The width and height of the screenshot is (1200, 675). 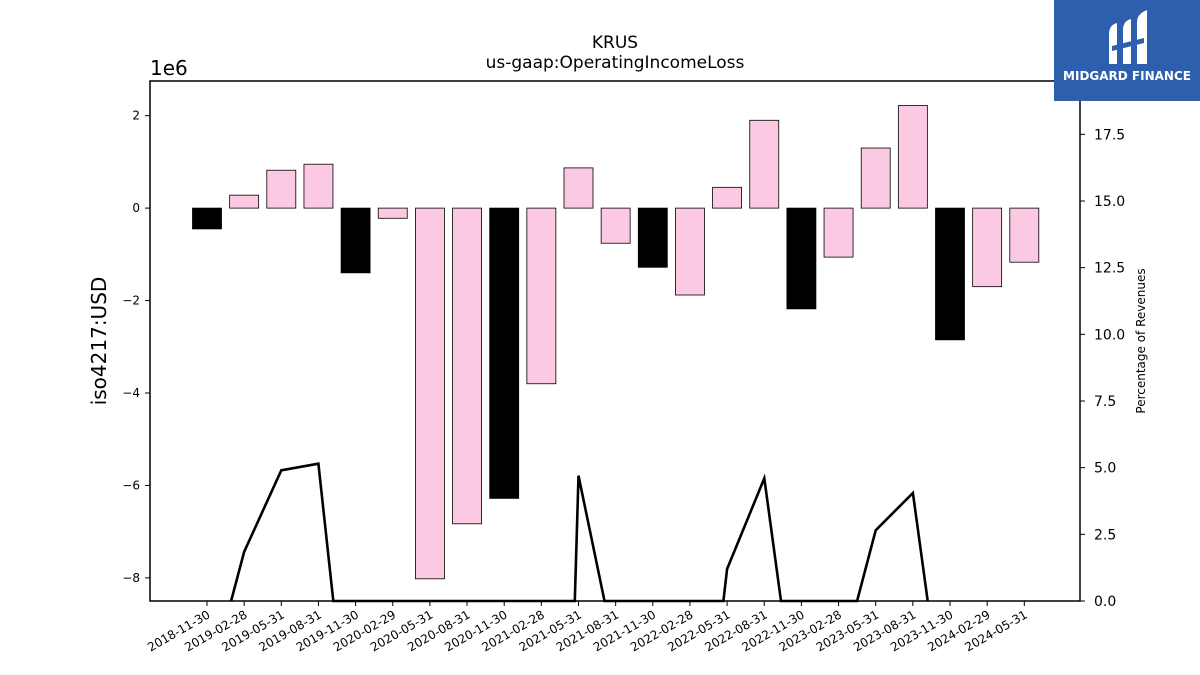 I want to click on y-tick-label: 0, so click(x=136, y=208).